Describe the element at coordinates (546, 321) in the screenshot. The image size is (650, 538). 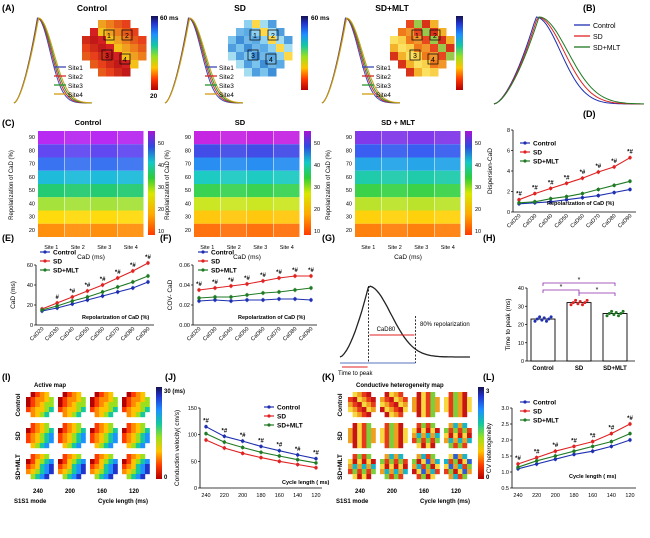
I see `h-point` at that location.